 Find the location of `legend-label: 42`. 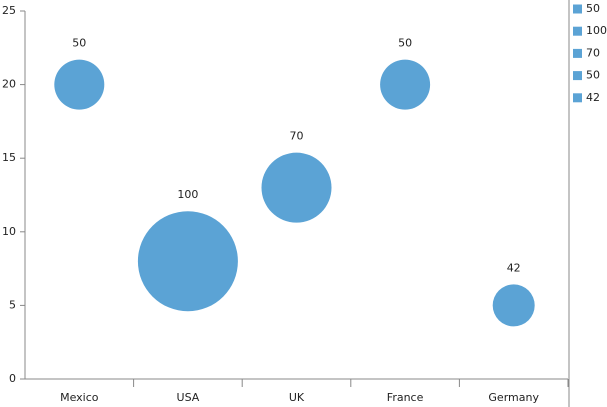

legend-label: 42 is located at coordinates (593, 97).